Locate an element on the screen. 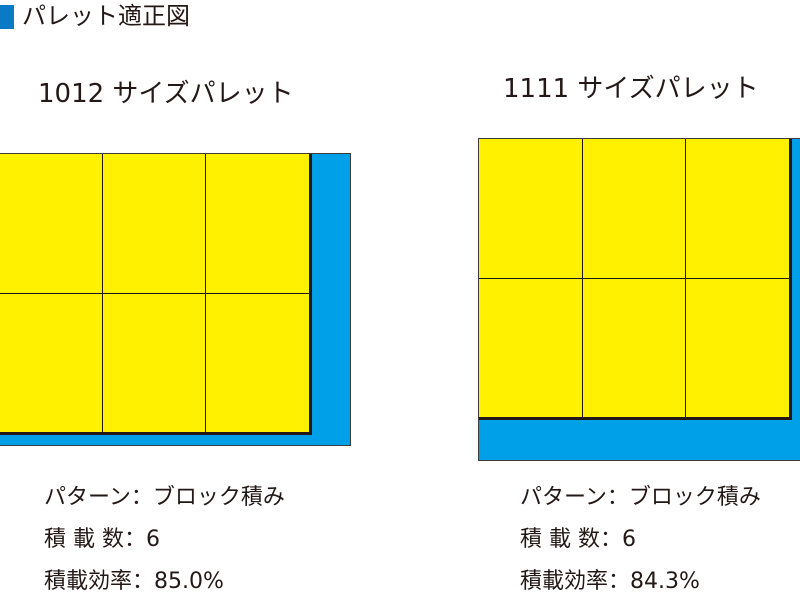 The height and width of the screenshot is (603, 800). efficiency-text: 積載効率：84.3% is located at coordinates (610, 581).